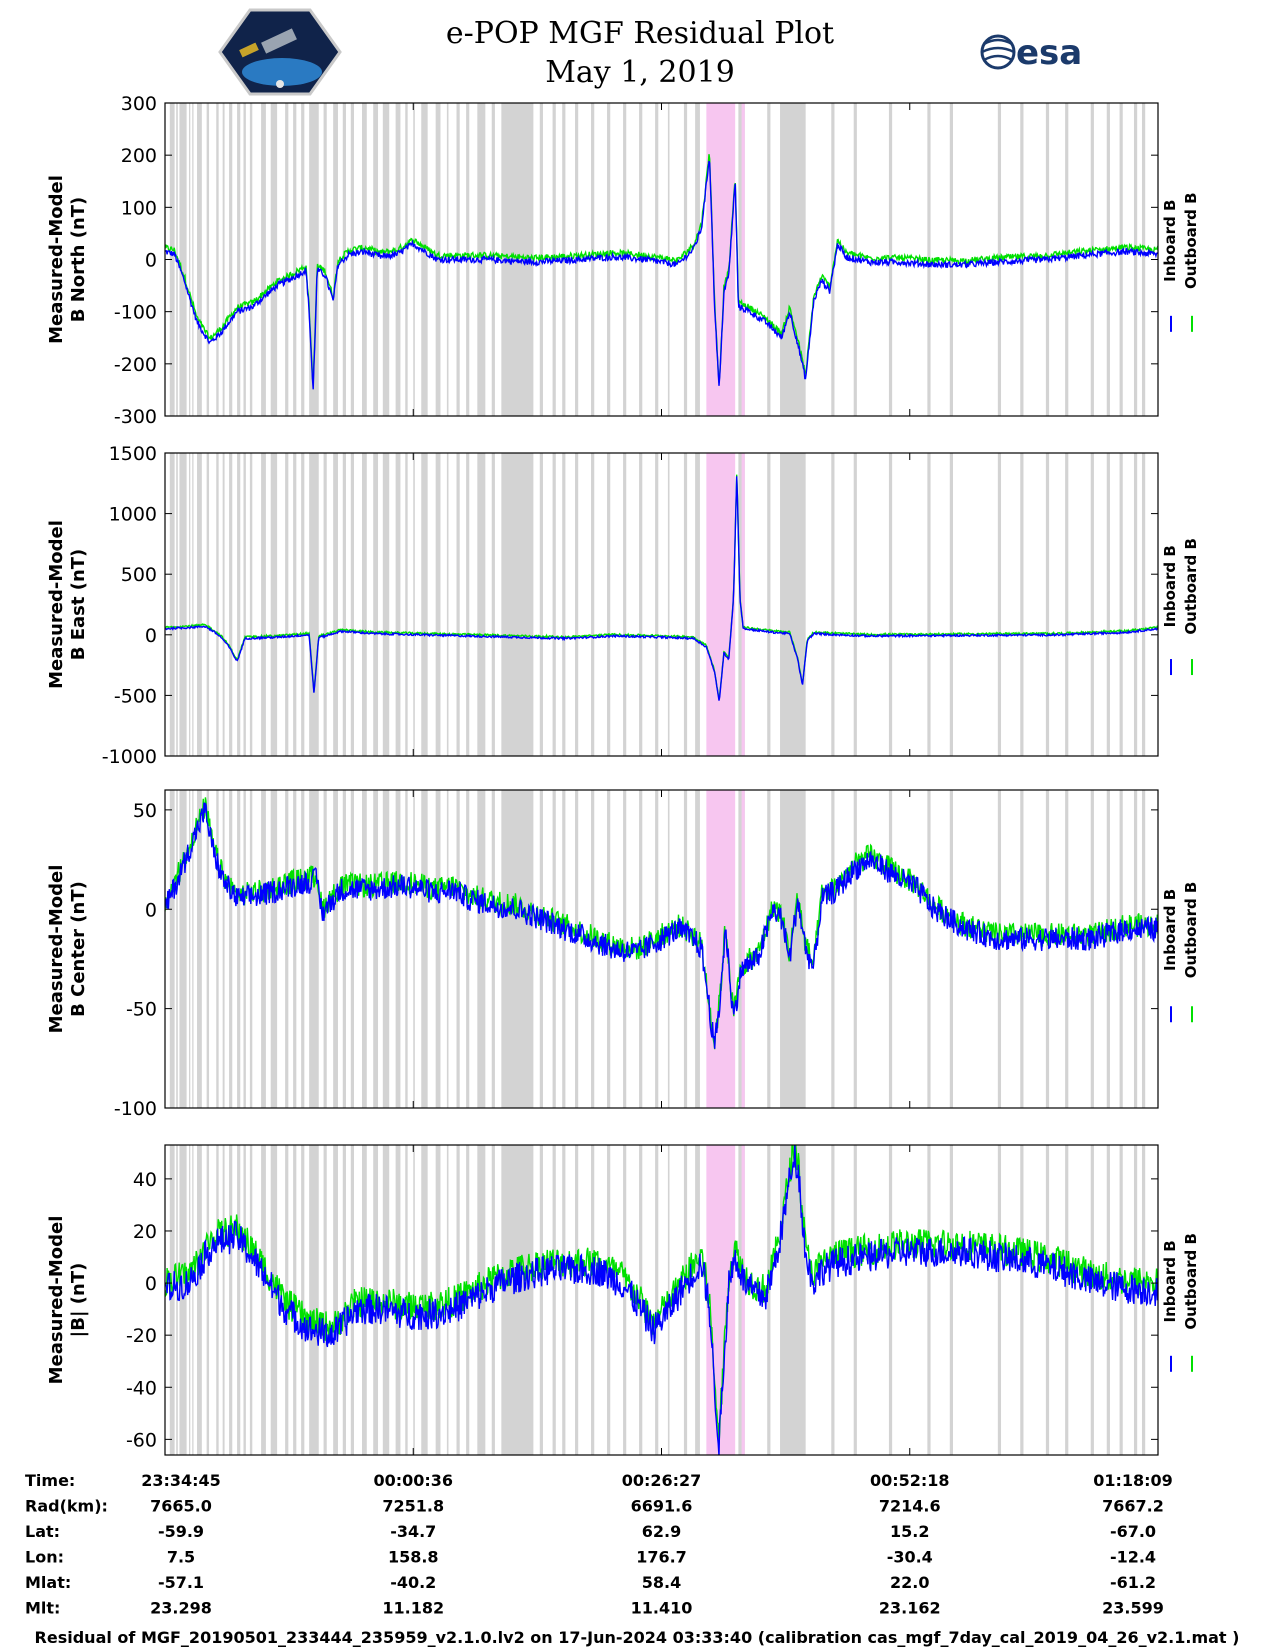  Describe the element at coordinates (662, 1506) in the screenshot. I see `info-cell: 6691.6` at that location.